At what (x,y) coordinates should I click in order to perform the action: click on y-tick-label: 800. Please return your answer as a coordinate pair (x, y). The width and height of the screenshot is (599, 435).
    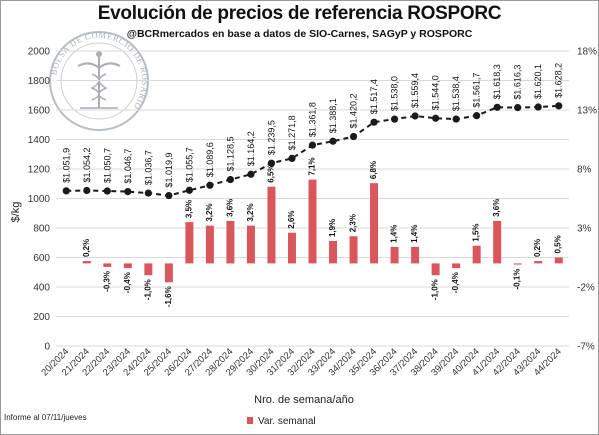
    Looking at the image, I should click on (41, 229).